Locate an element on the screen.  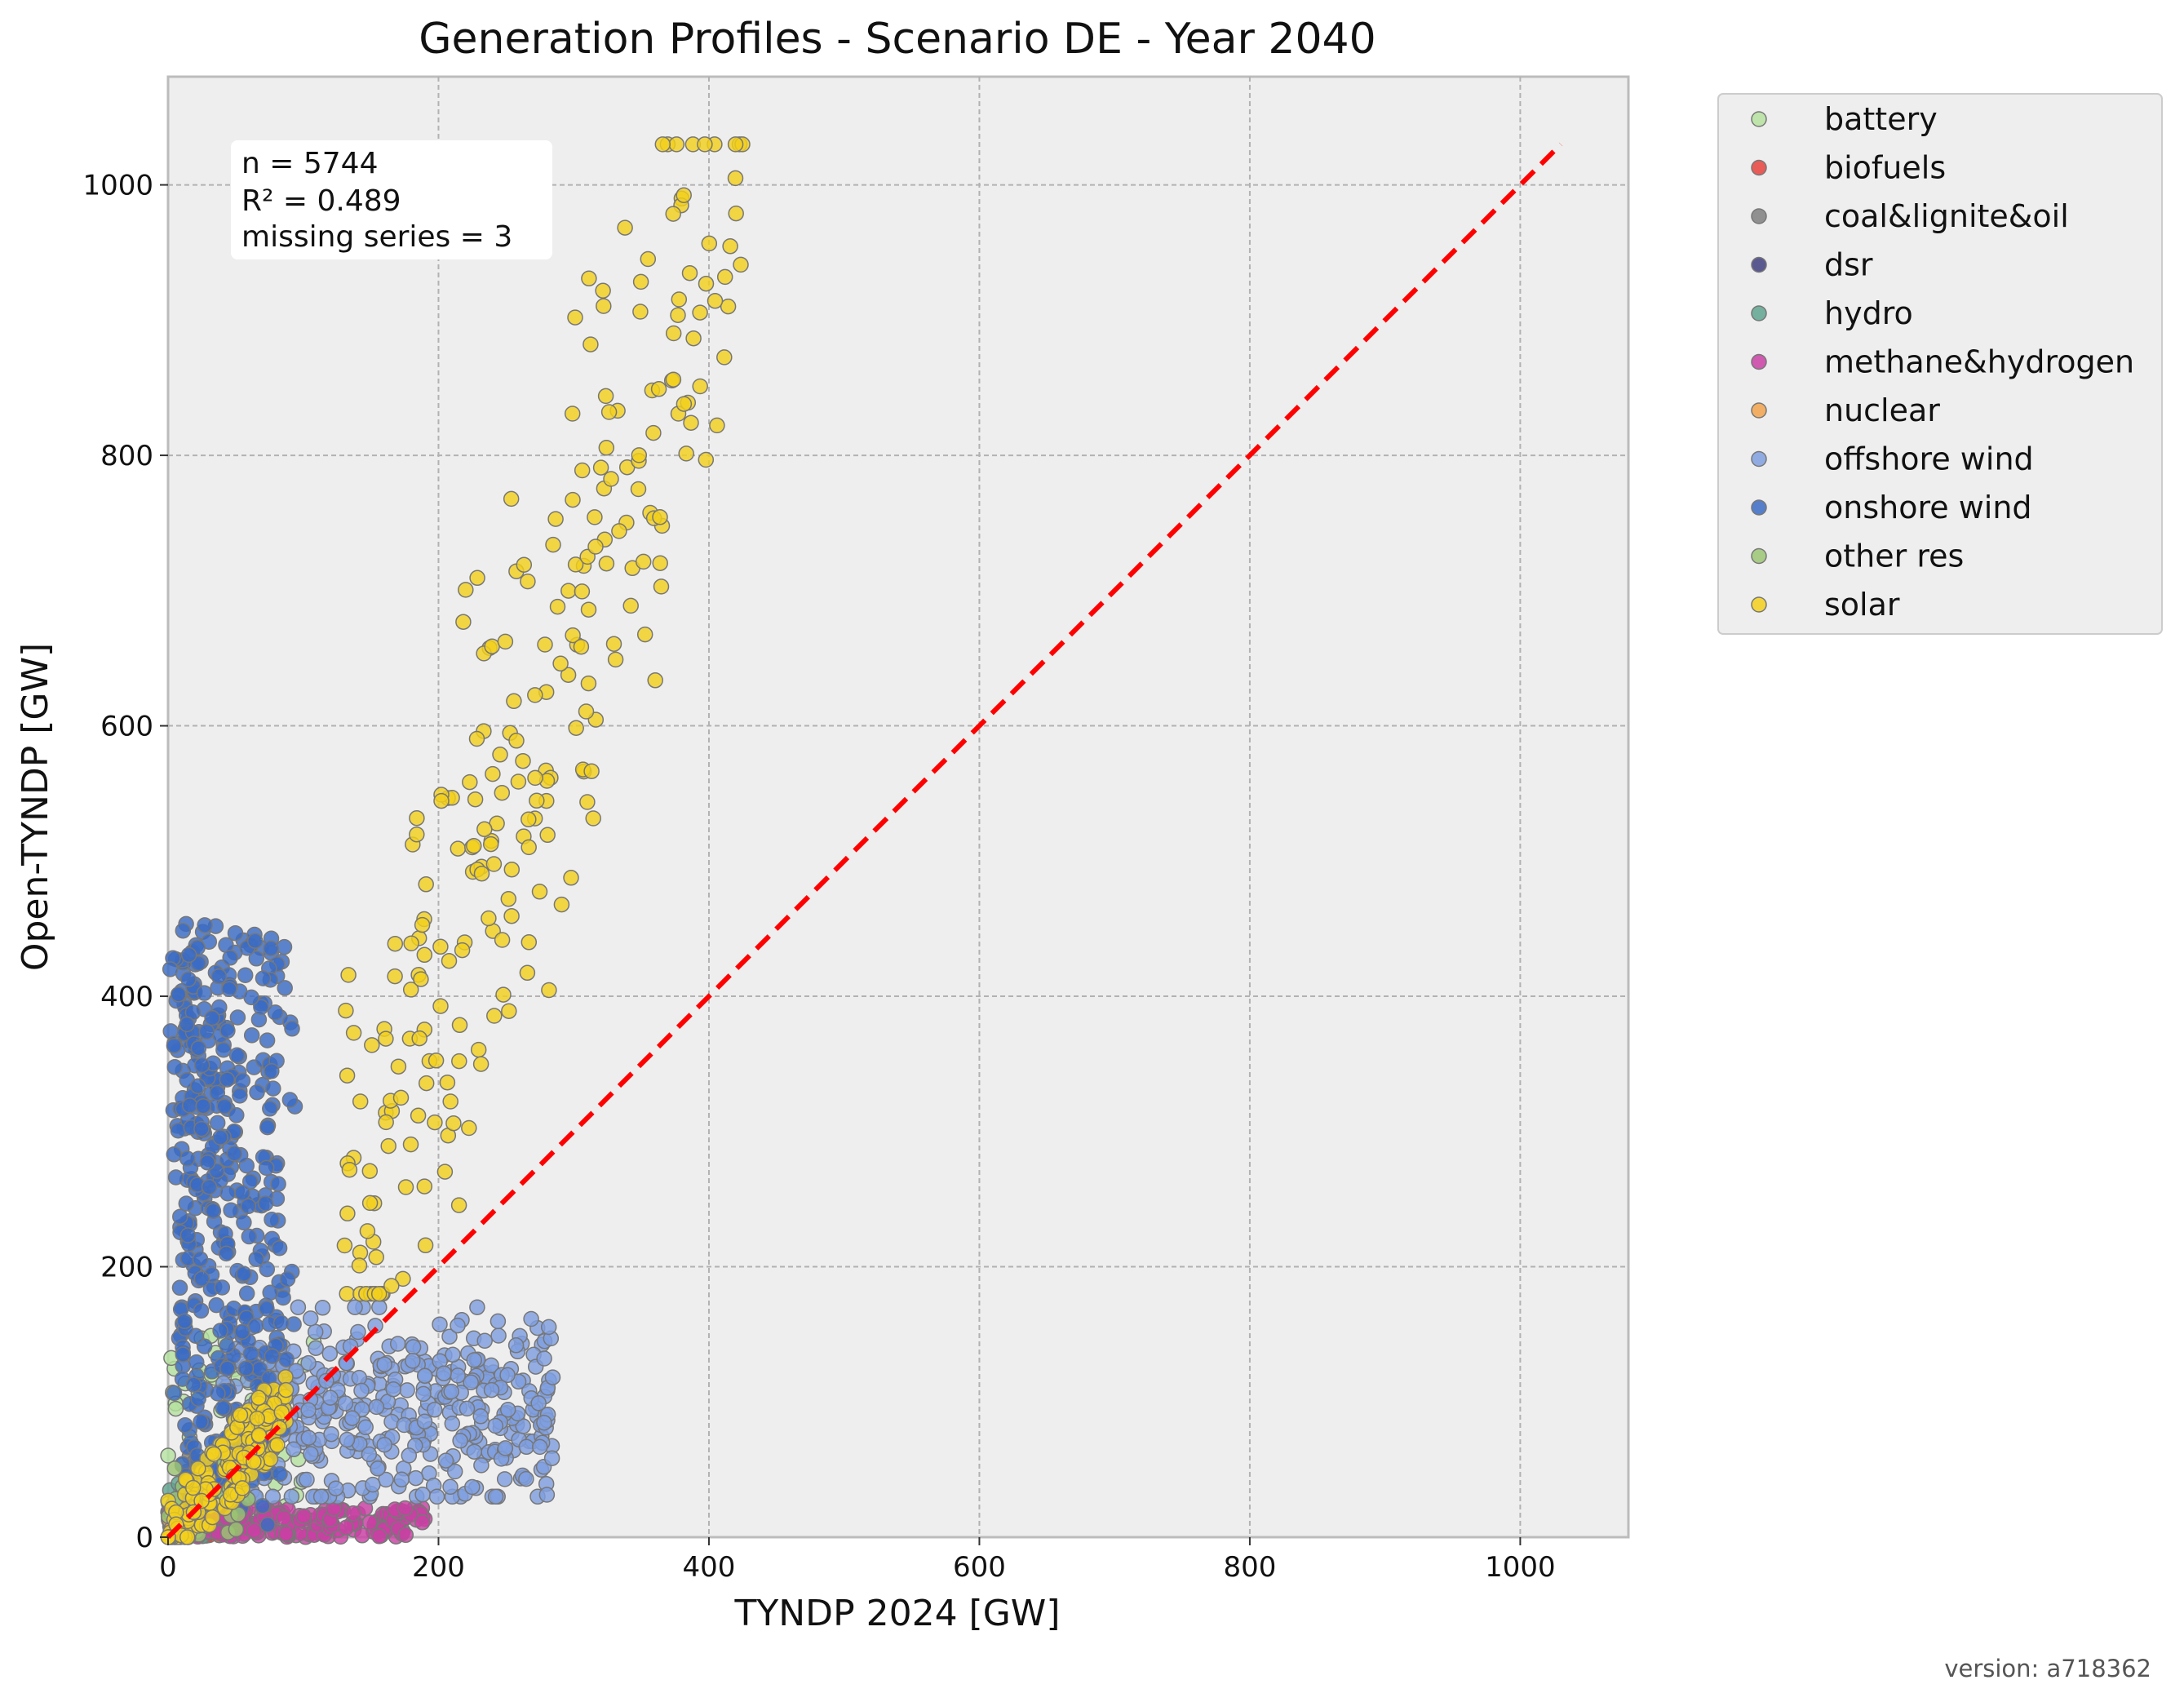
y-axis-label: Open-TYNDP [GW] is located at coordinates (36, 807).